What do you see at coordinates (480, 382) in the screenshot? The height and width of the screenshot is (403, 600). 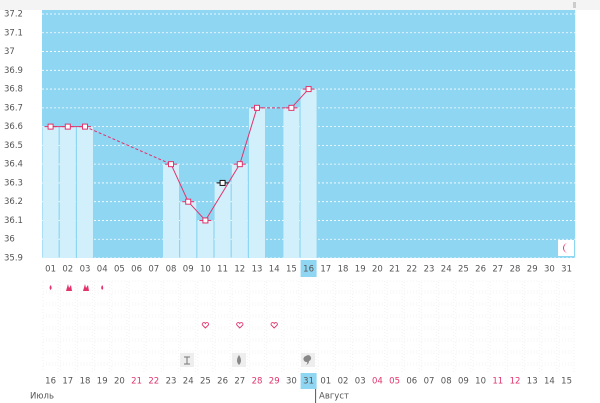 I see `date-label: 10` at bounding box center [480, 382].